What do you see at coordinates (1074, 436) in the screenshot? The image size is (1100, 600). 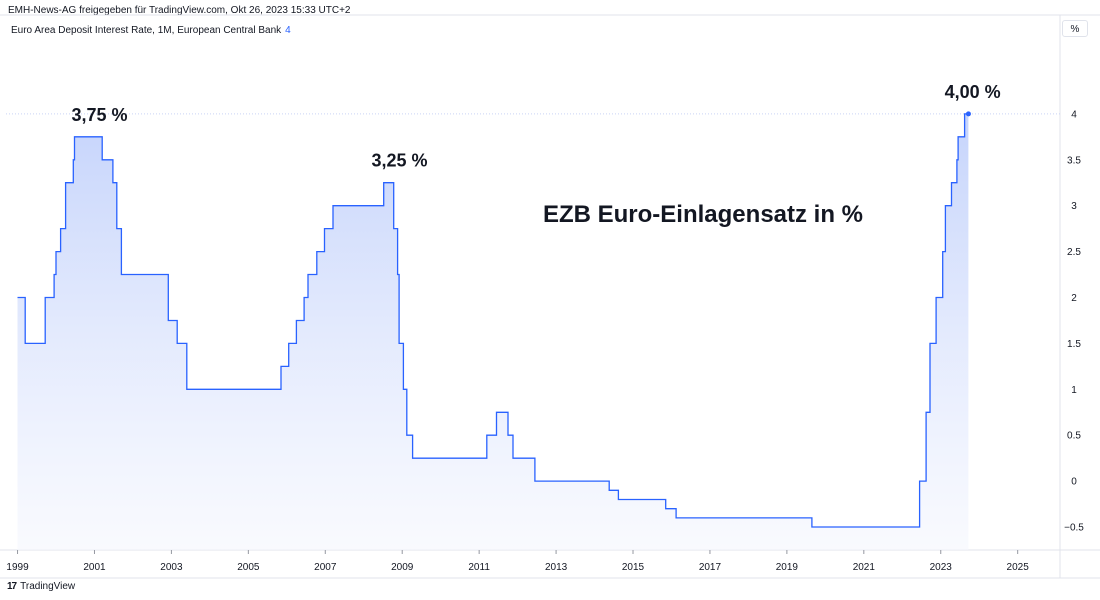 I see `y-tick-label: 0.5` at bounding box center [1074, 436].